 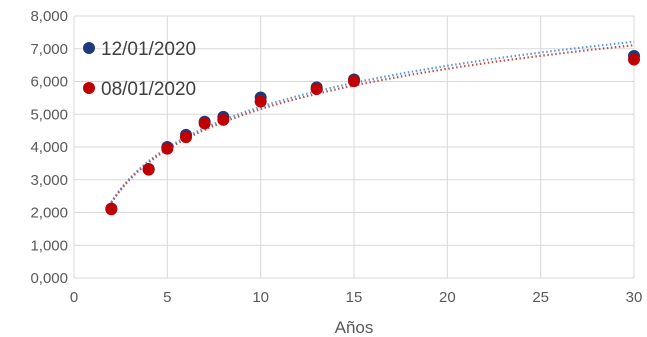 What do you see at coordinates (49, 278) in the screenshot?
I see `y-tick-label: 0,000` at bounding box center [49, 278].